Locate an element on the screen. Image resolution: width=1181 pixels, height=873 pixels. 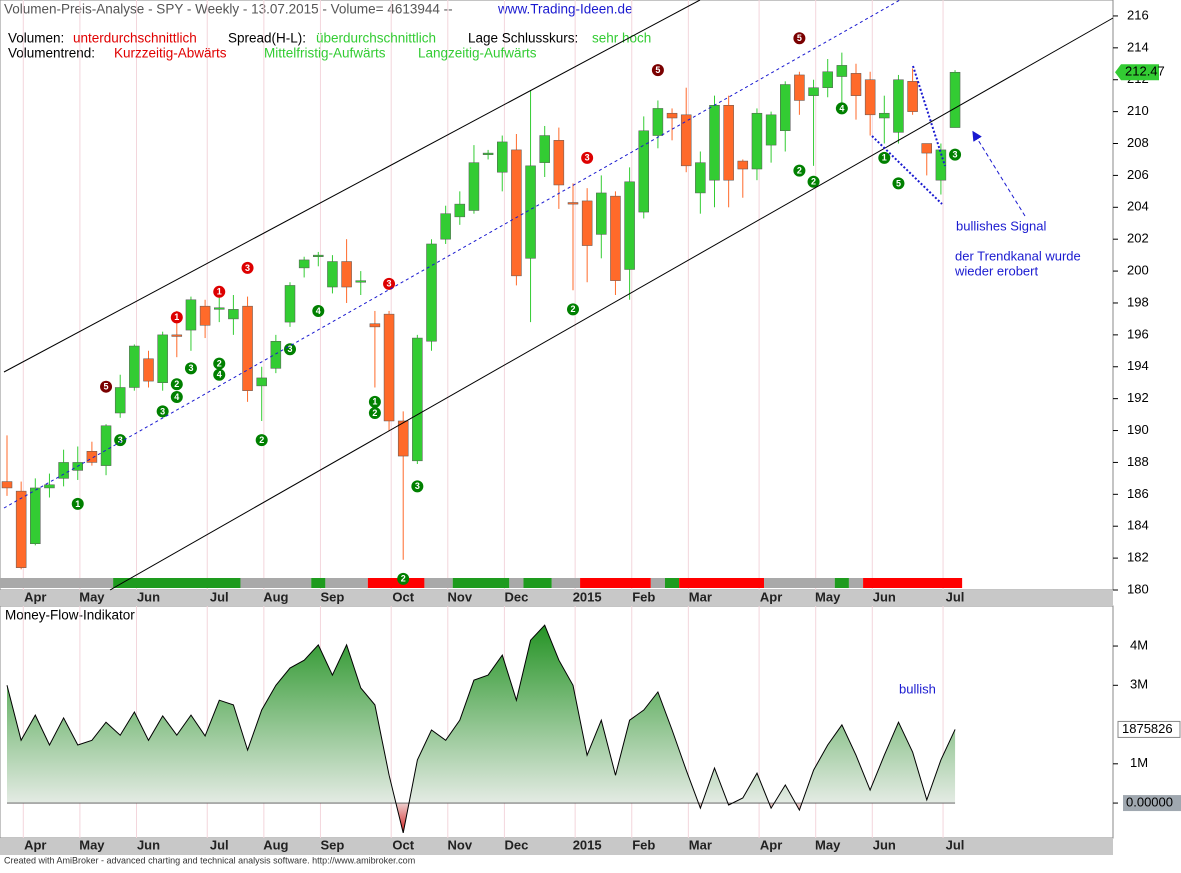
trend-value: Kurzzeitig-Abwärts is located at coordinates (170, 53).